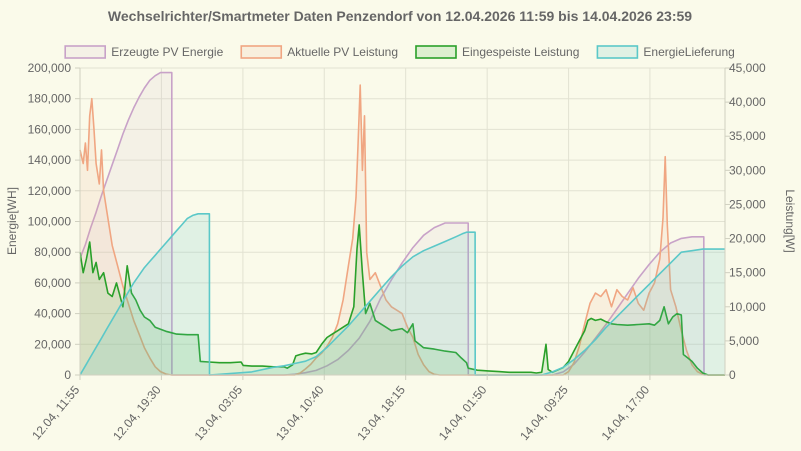 The image size is (801, 451). What do you see at coordinates (50, 129) in the screenshot?
I see `y-left-tick-label: 160,000` at bounding box center [50, 129].